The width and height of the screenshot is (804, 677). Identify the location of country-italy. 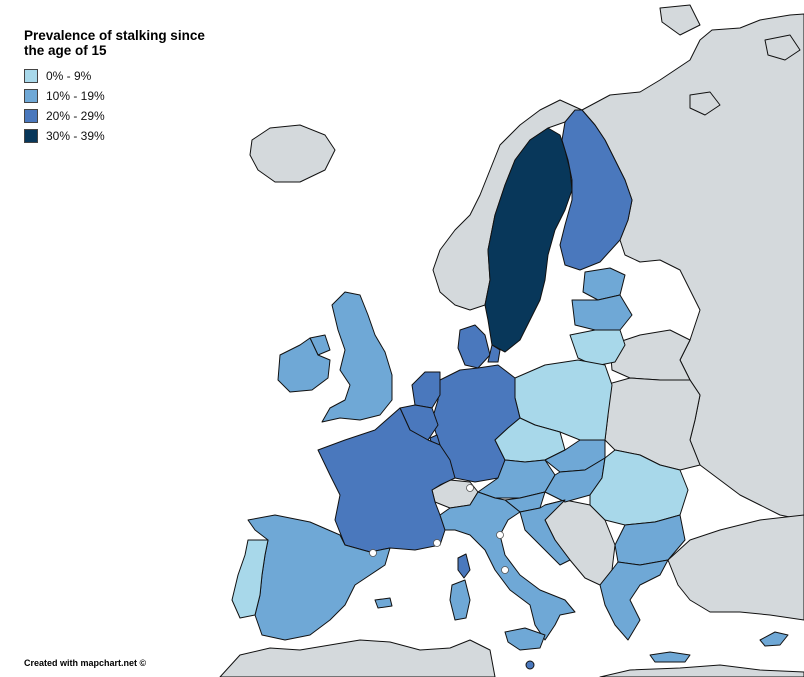
(507, 566).